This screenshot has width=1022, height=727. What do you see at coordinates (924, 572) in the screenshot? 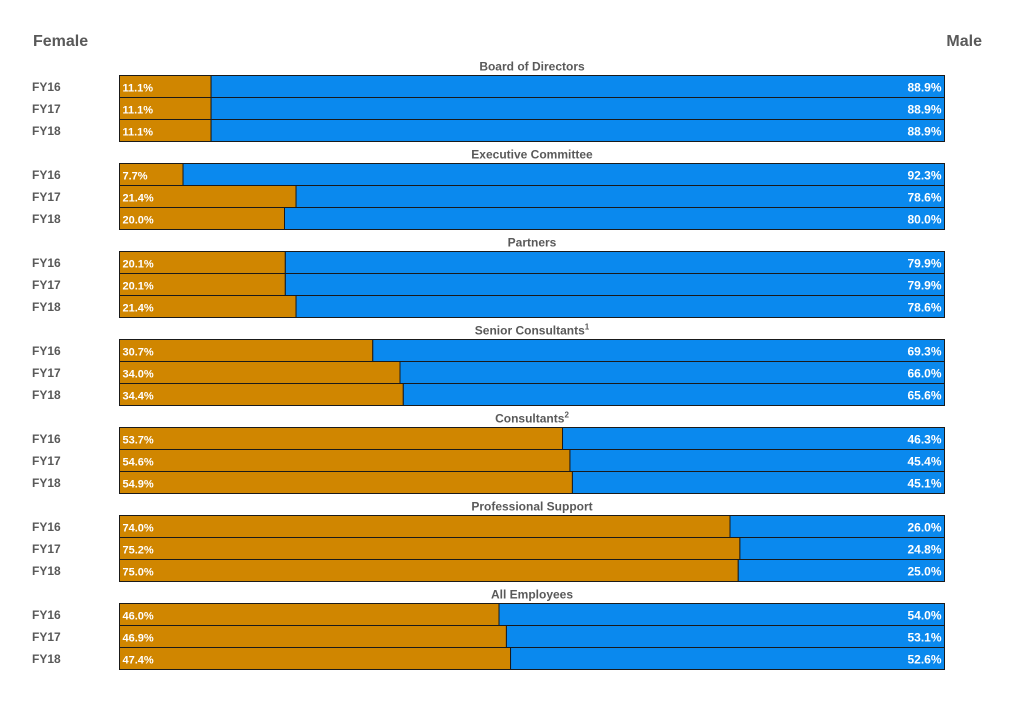
I see `data-label-male: 25.0%` at bounding box center [924, 572].